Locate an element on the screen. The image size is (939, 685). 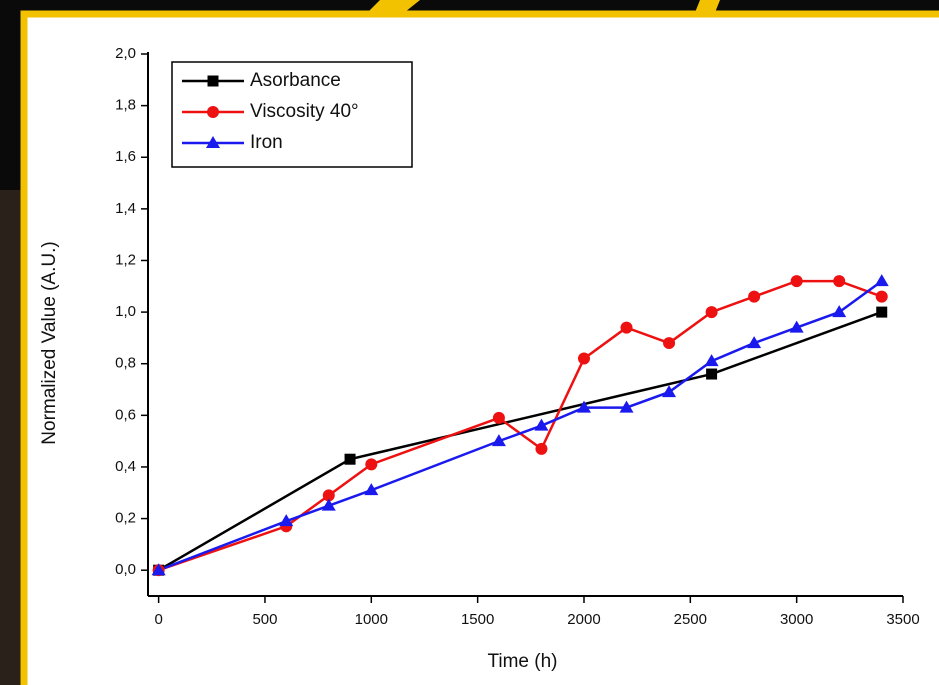
x-tick-label: 1000 is located at coordinates (371, 619).